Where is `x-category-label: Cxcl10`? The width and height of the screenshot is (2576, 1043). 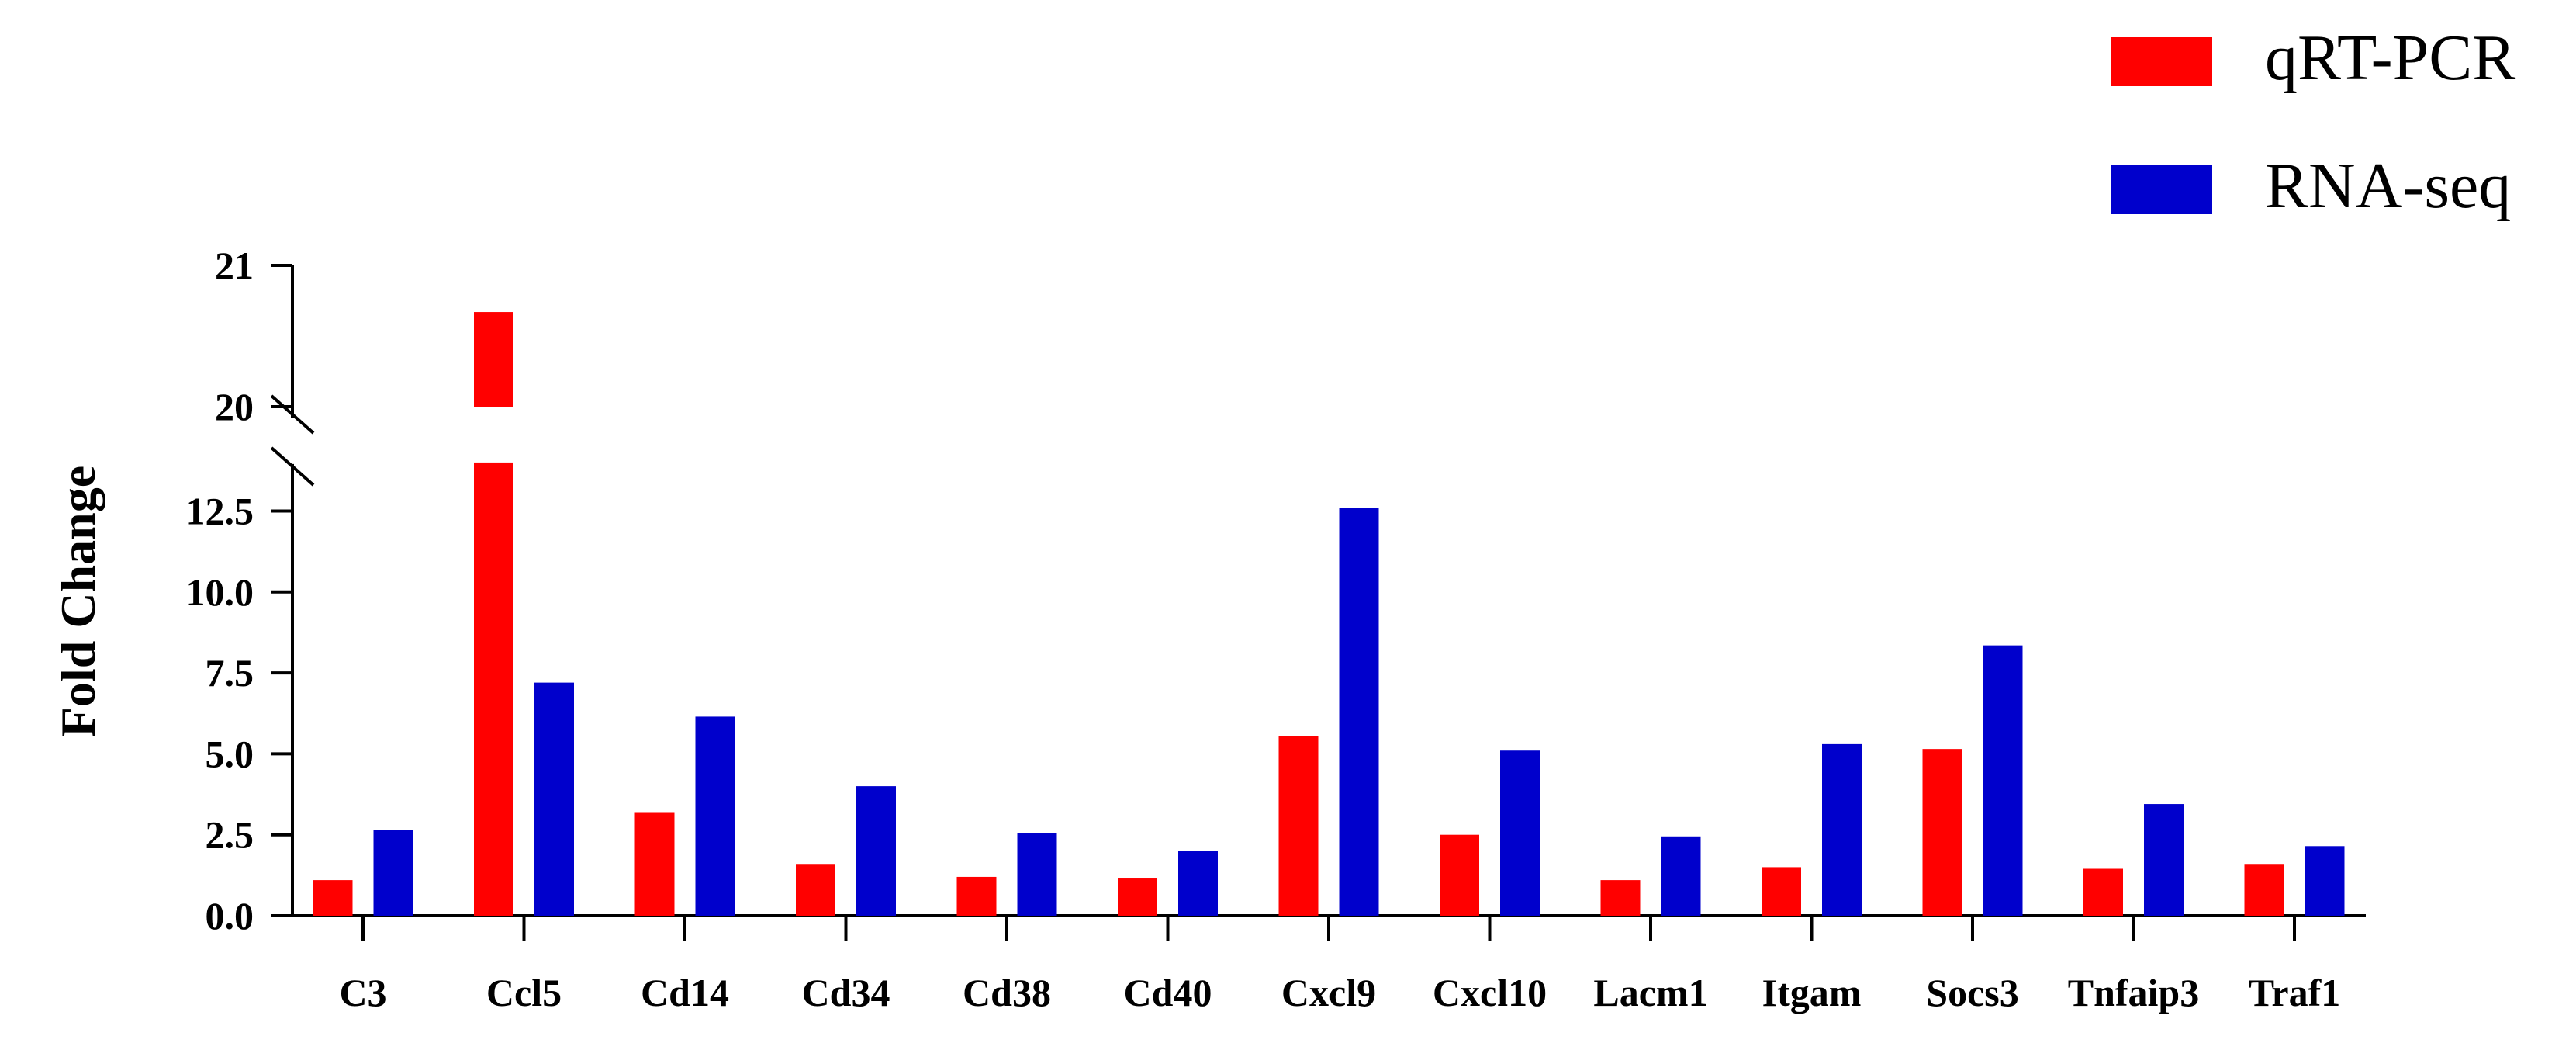
x-category-label: Cxcl10 is located at coordinates (1490, 992).